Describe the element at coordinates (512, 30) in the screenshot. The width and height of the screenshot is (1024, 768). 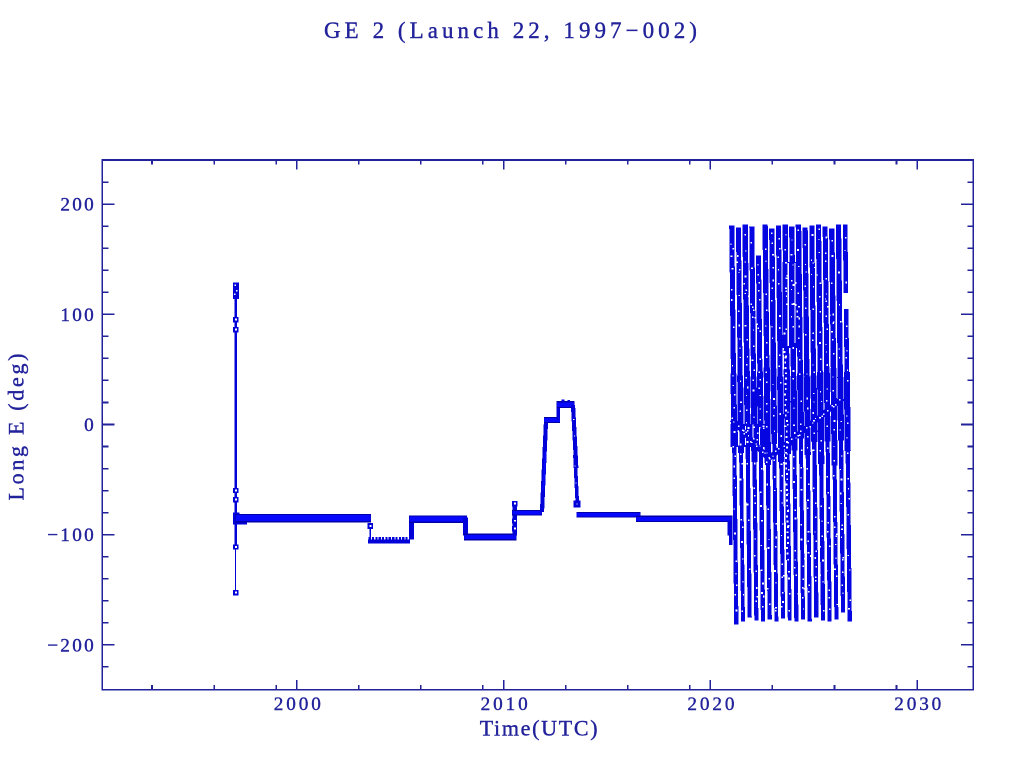
I see `svg-text: GE 2 (Launch 22, 1997−002)` at that location.